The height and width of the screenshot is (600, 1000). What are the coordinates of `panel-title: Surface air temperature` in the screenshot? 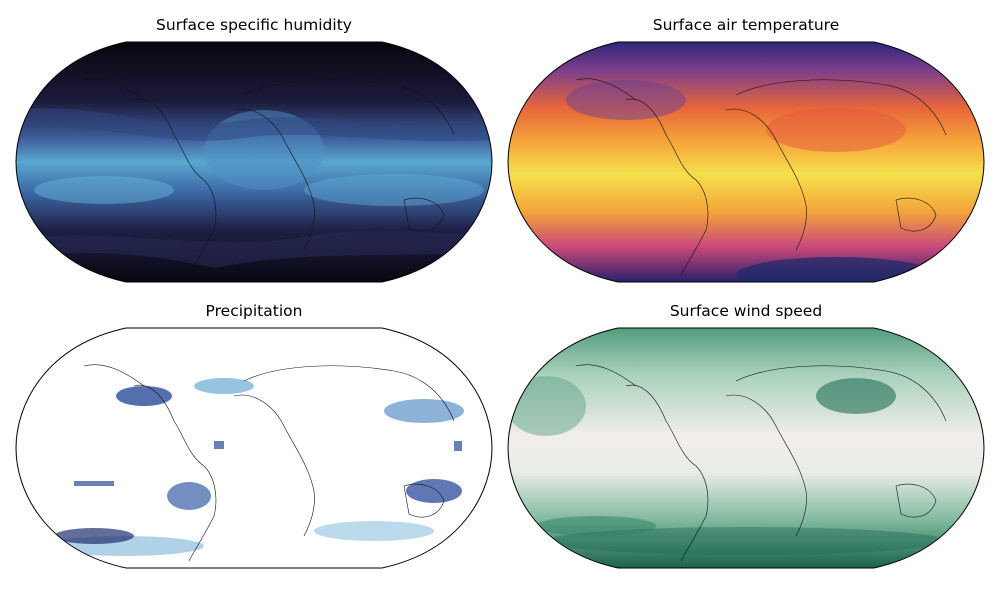 It's located at (746, 25).